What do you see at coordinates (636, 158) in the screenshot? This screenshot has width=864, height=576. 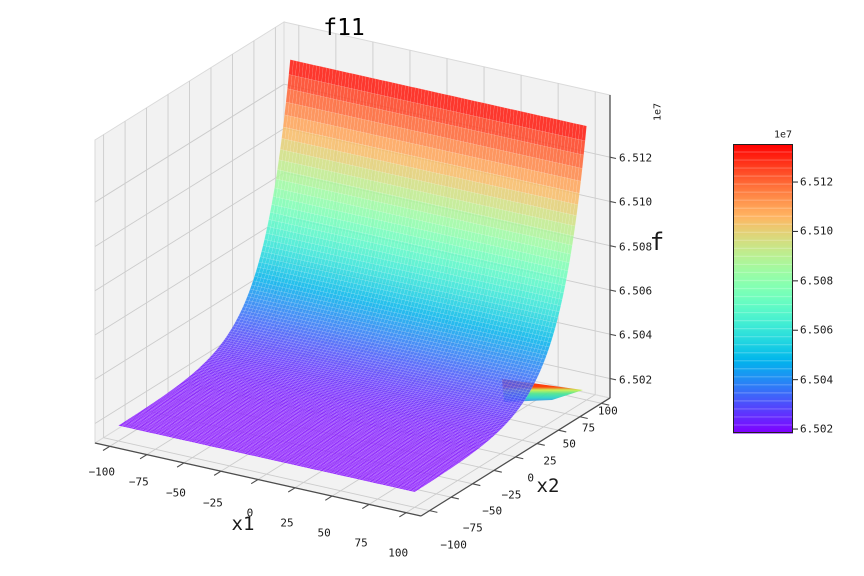 I see `z-tick-label: 6.512` at bounding box center [636, 158].